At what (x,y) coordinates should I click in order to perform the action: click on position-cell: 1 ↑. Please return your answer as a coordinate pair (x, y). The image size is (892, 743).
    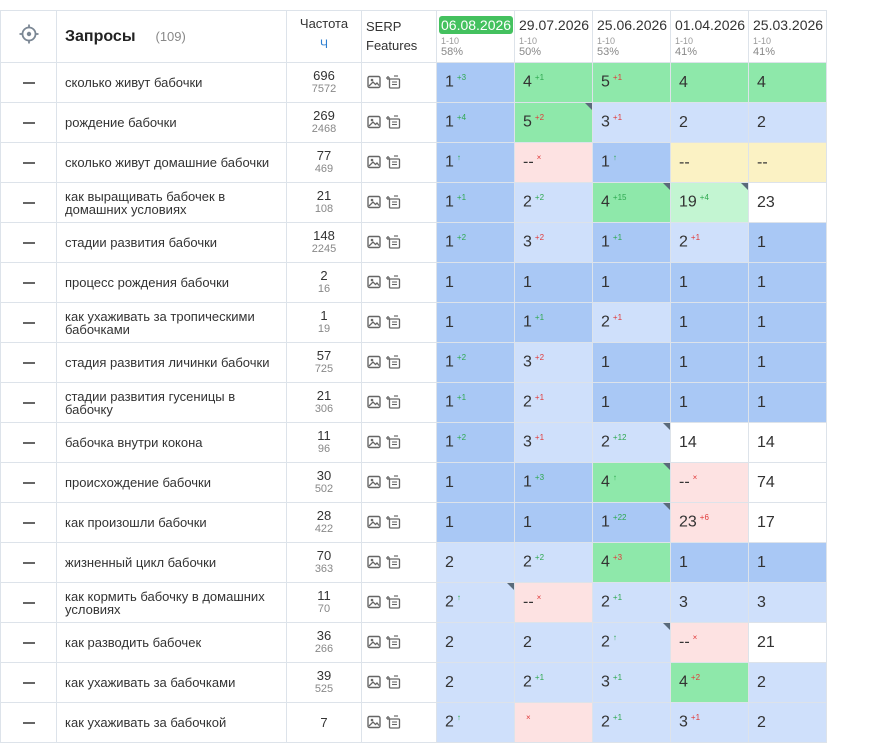
    Looking at the image, I should click on (631, 162).